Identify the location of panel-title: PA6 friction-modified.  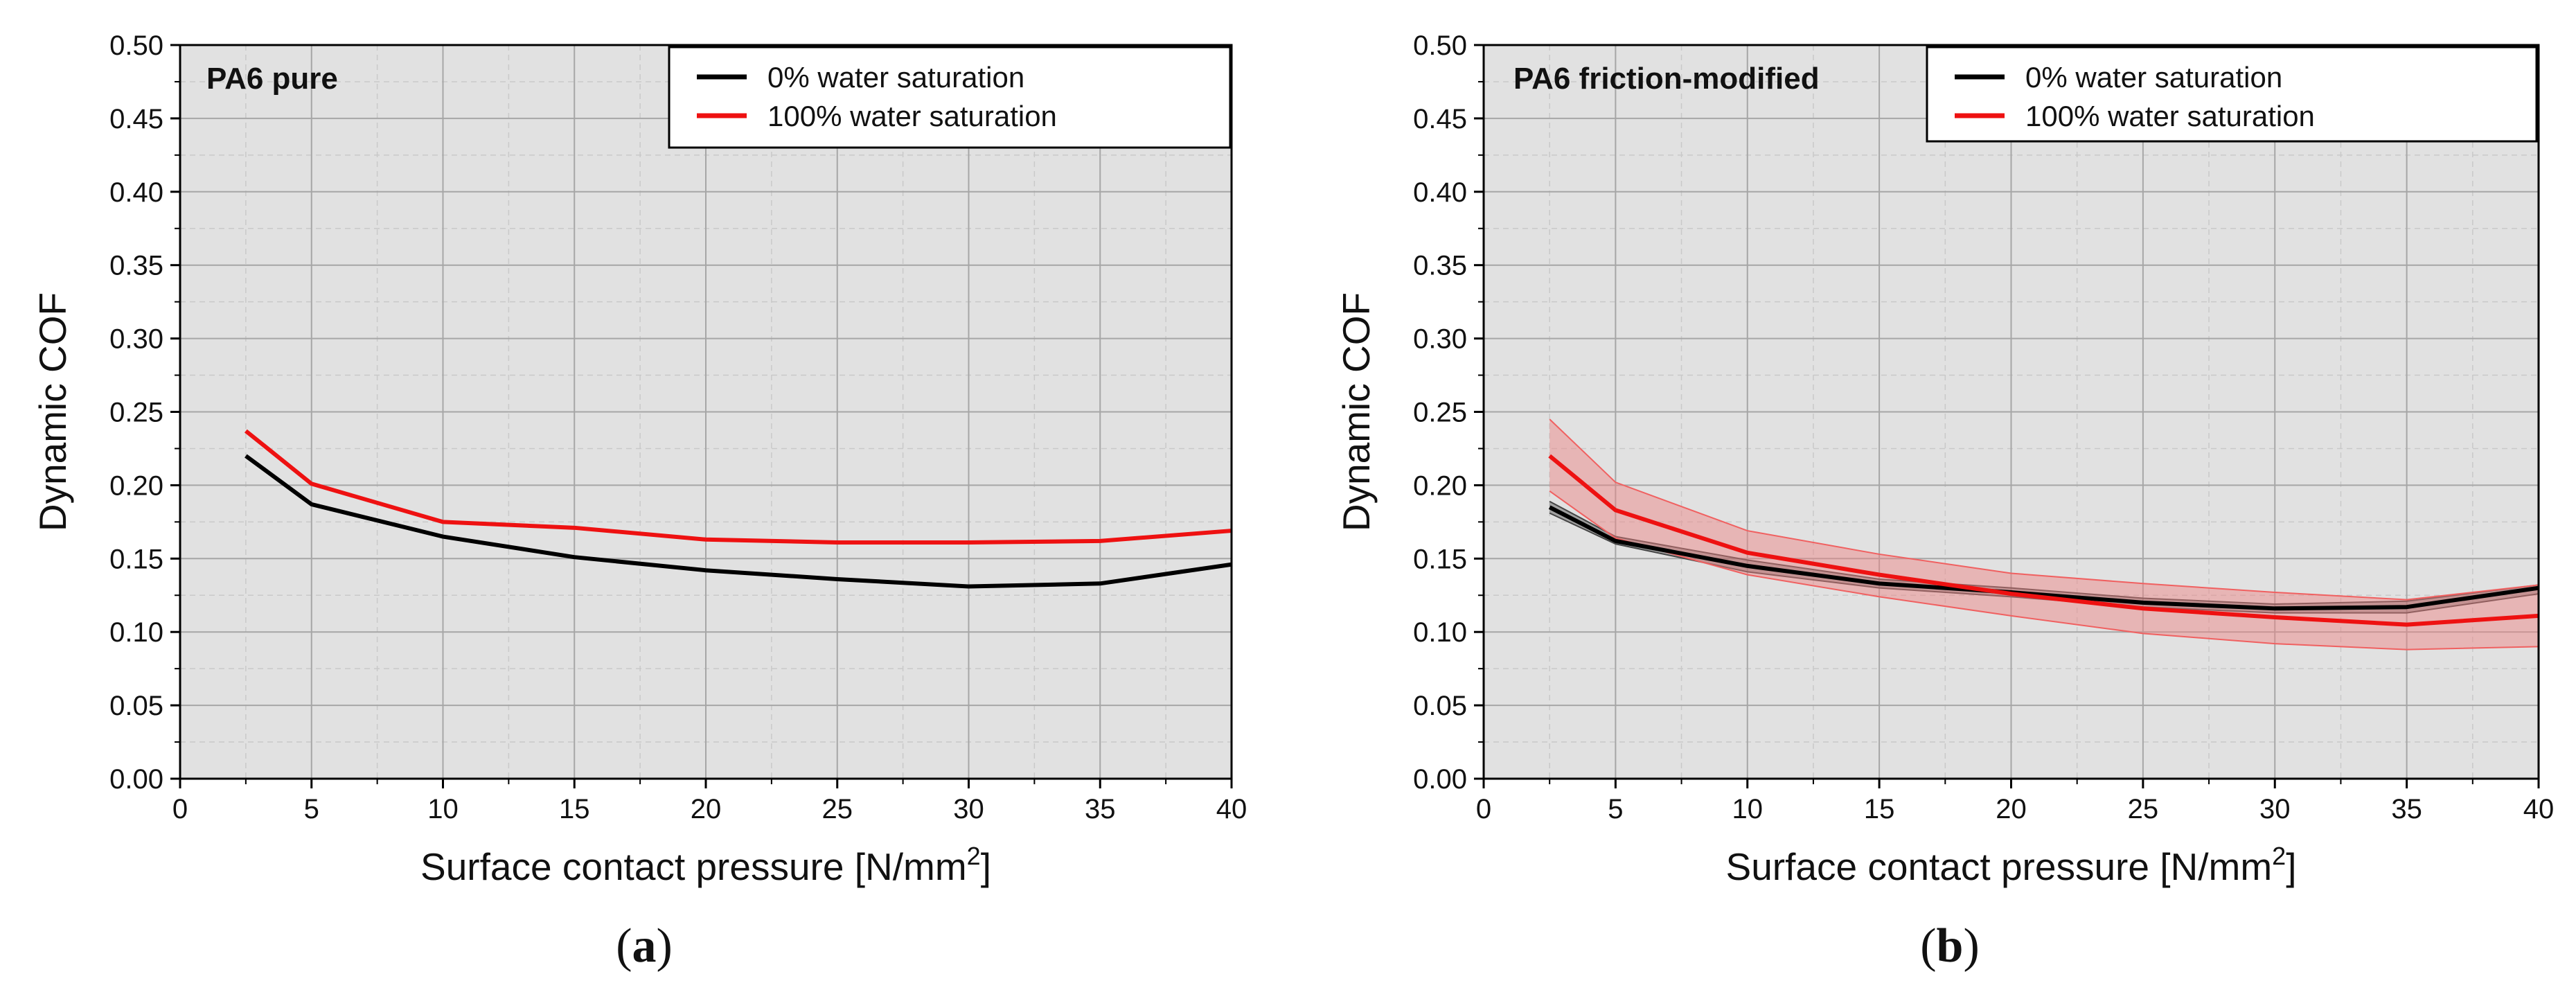
(1666, 79).